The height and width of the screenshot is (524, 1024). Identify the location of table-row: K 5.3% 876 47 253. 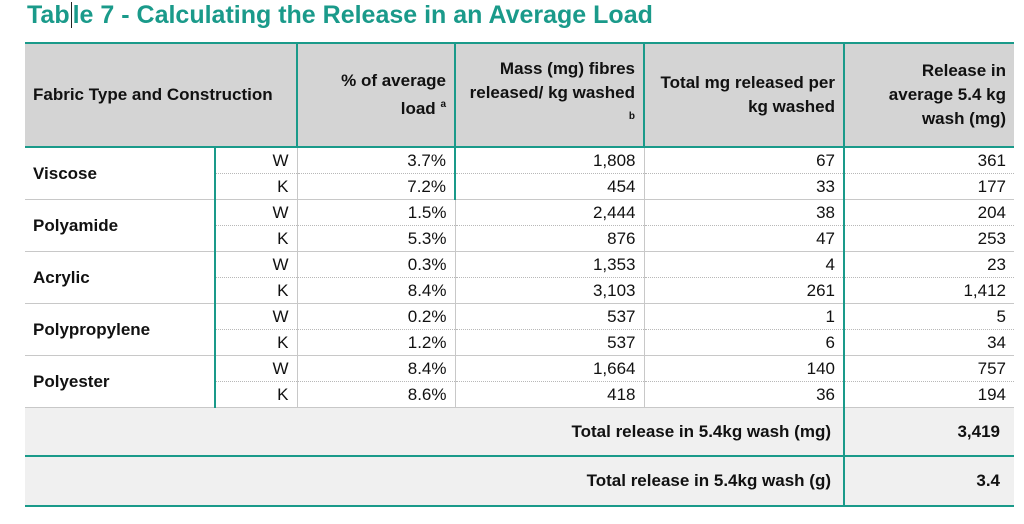
(519, 238).